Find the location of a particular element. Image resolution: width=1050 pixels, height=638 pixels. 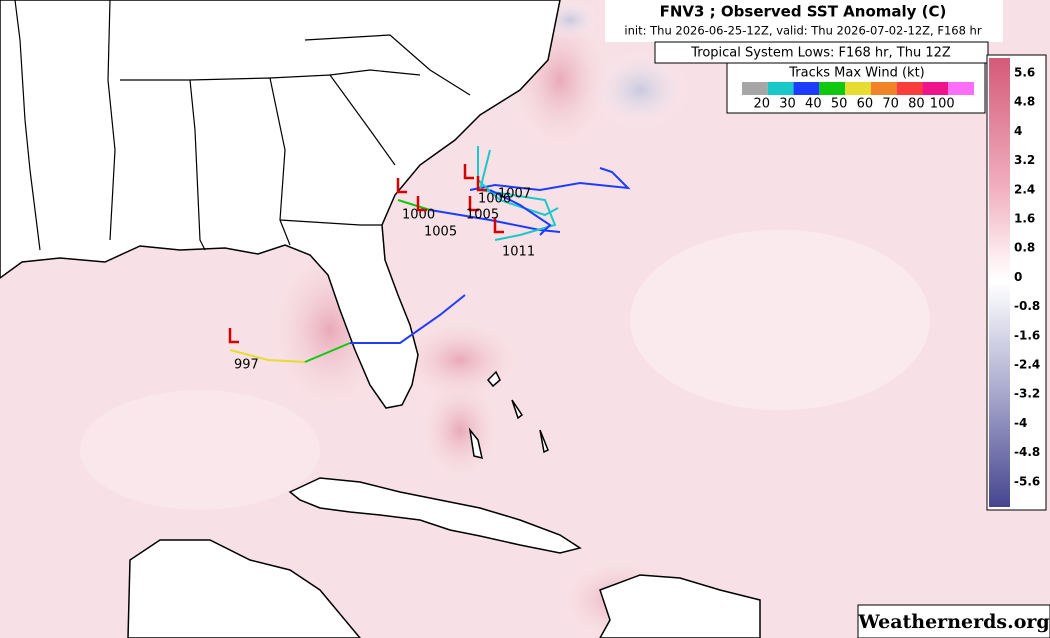

watermark-box is located at coordinates (953, 621).